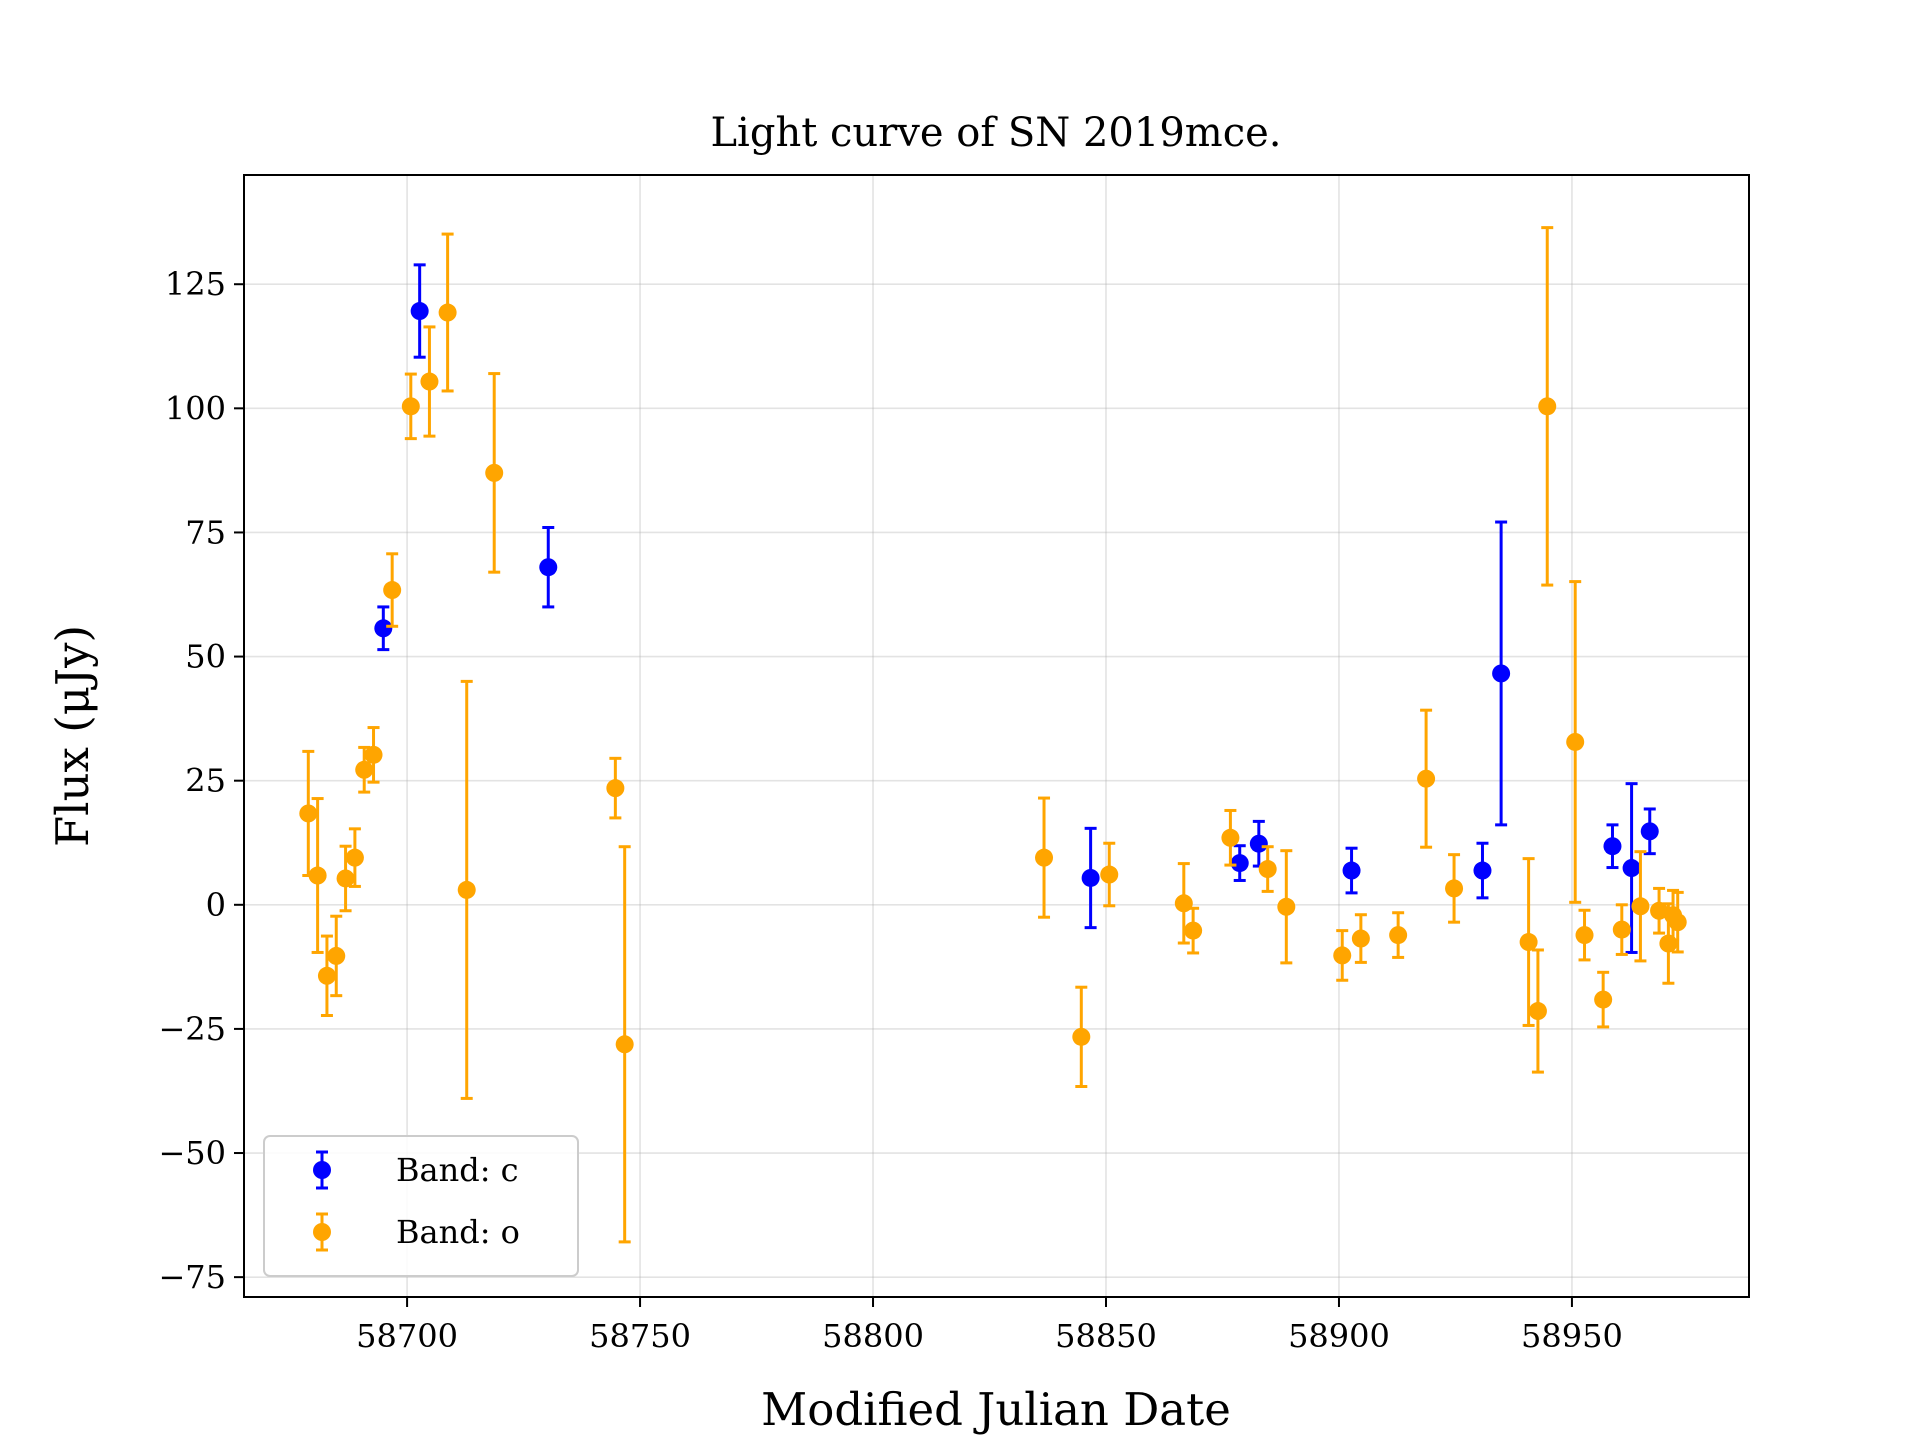  Describe the element at coordinates (192, 1029) in the screenshot. I see `y-tick-label: −25` at that location.